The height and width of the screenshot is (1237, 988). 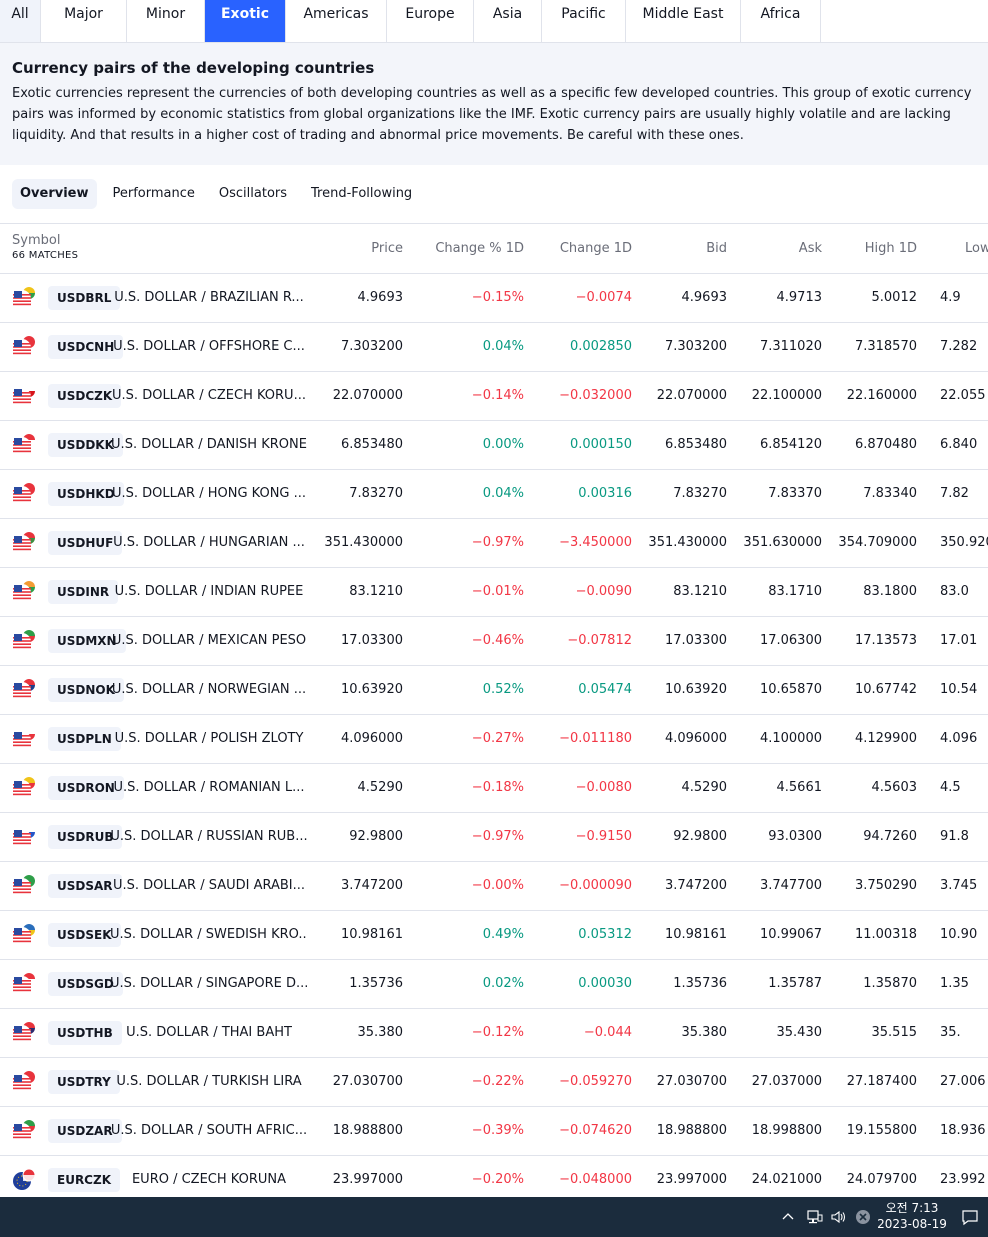 I want to click on ask-cell: 83.1710, so click(x=795, y=591).